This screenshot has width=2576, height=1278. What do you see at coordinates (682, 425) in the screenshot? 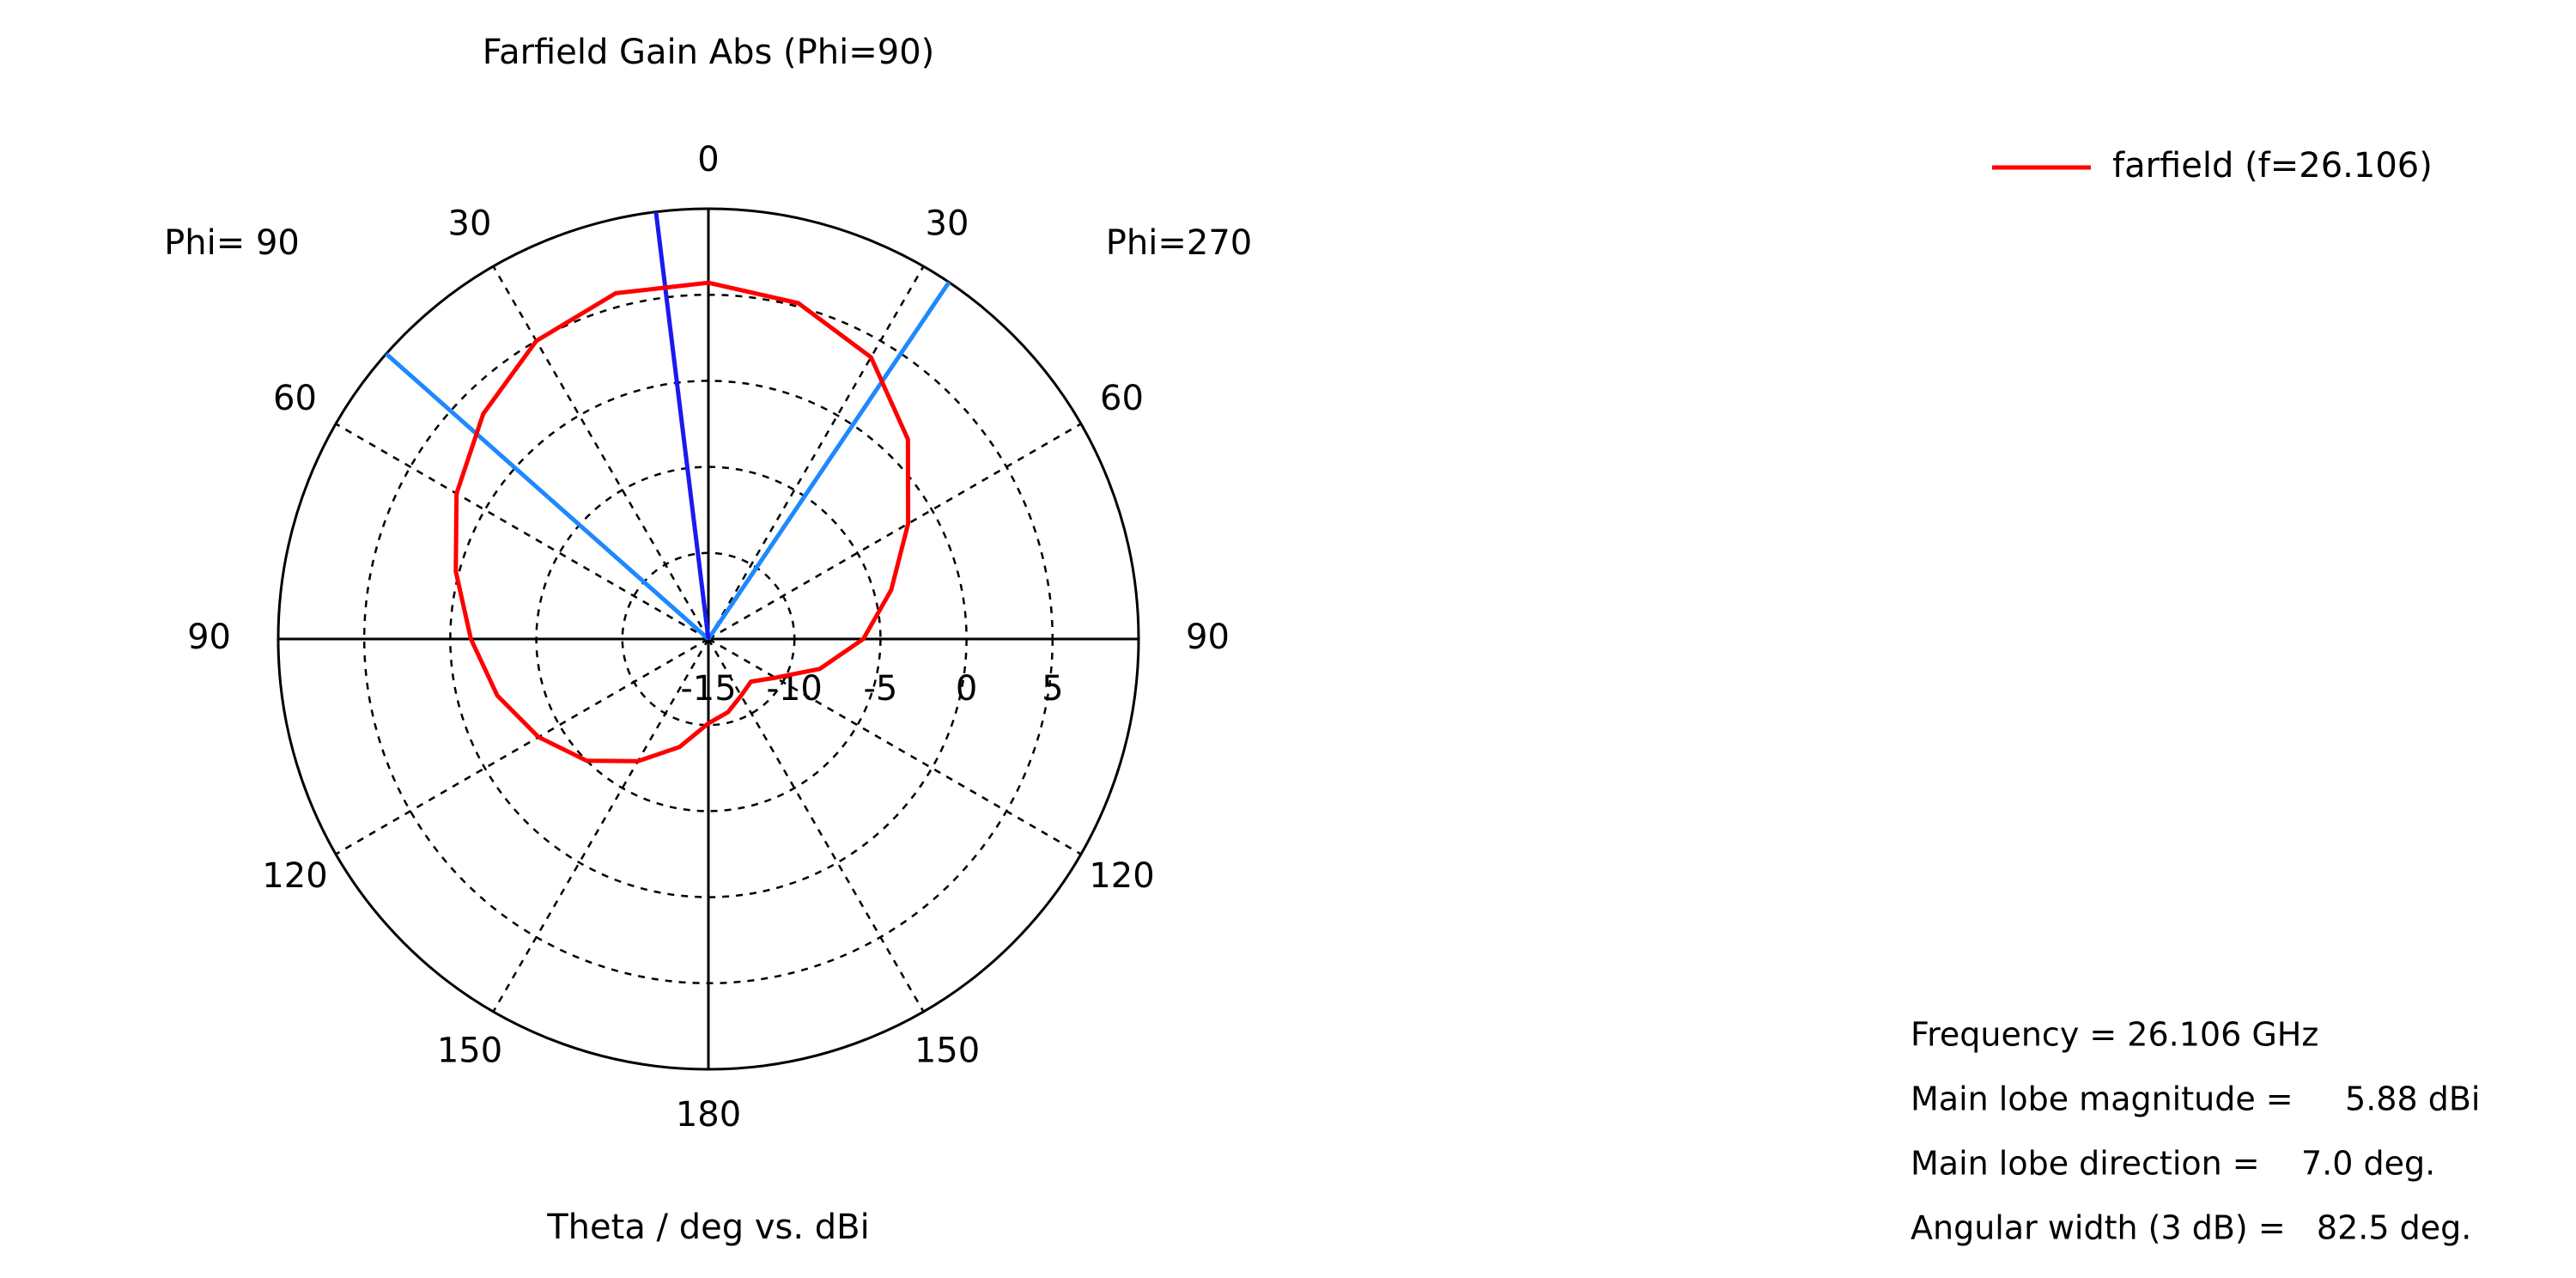
I see `main-lobe-line` at bounding box center [682, 425].